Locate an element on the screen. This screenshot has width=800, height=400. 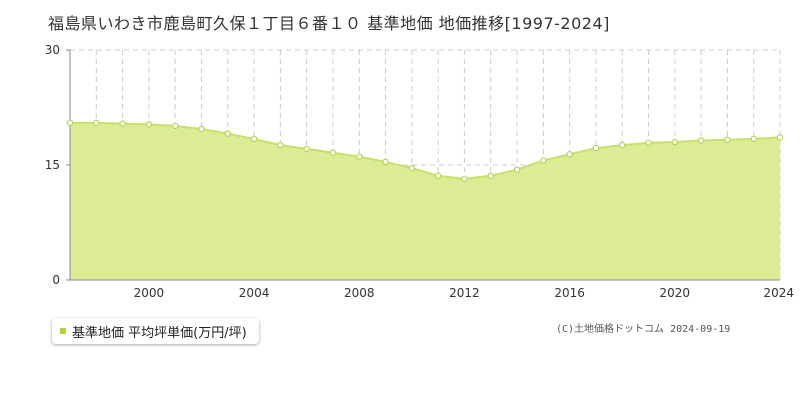
x-tick-label: 2008 is located at coordinates (359, 293).